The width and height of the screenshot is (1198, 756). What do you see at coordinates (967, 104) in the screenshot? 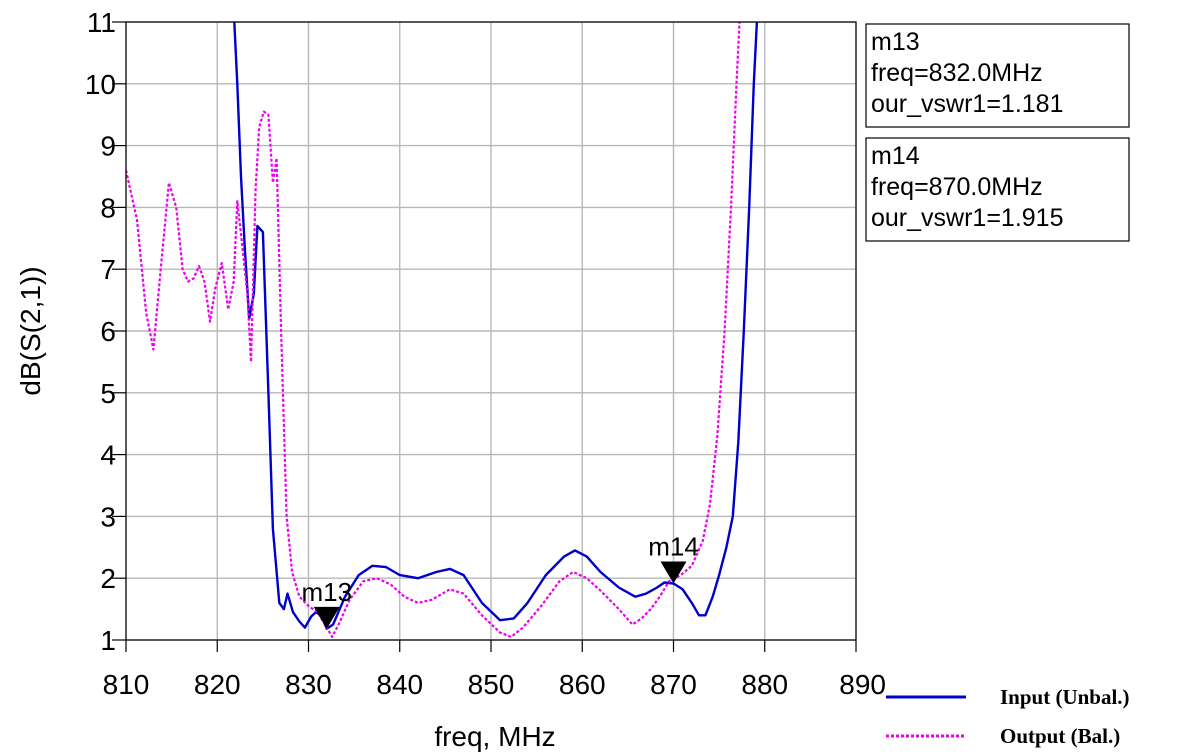
I see `marker-readout-line: our_vswr1=1.181` at bounding box center [967, 104].